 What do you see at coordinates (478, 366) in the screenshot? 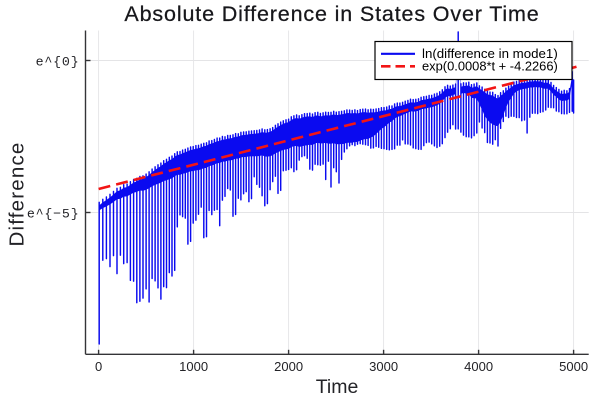
I see `svg-text: 4000` at bounding box center [478, 366].